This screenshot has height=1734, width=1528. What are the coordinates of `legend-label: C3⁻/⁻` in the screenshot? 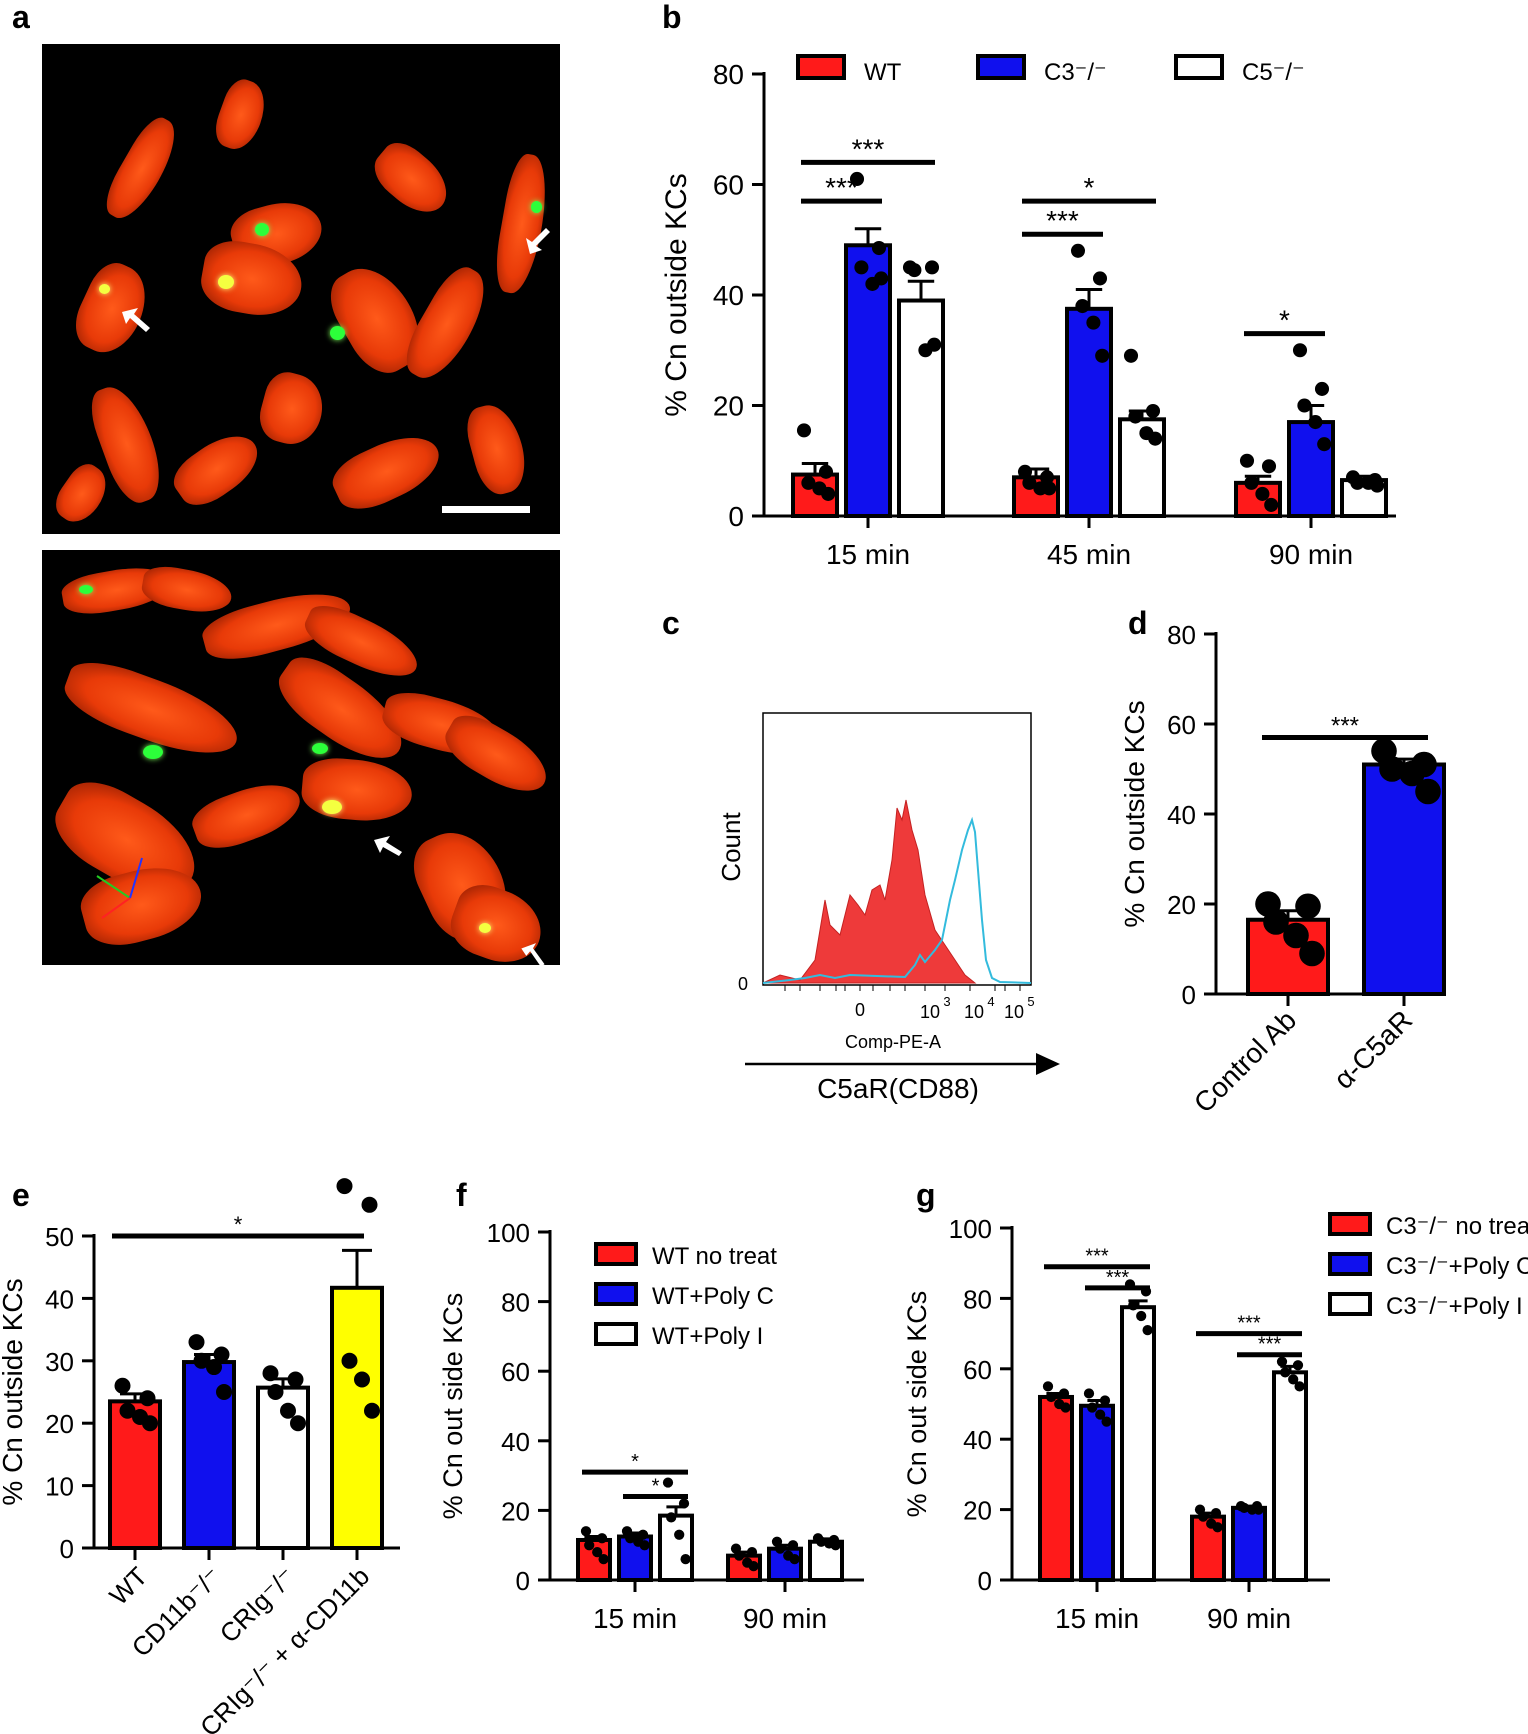 It's located at (1075, 72).